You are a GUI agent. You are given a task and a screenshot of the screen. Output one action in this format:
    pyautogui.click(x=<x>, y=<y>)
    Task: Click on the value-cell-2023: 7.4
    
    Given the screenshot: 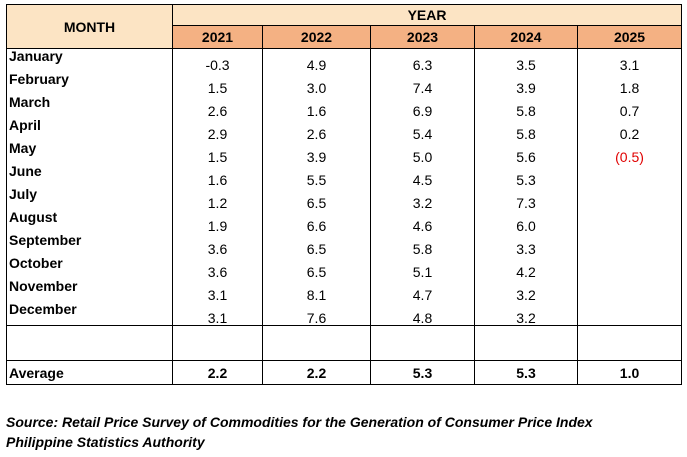 What is the action you would take?
    pyautogui.click(x=422, y=83)
    